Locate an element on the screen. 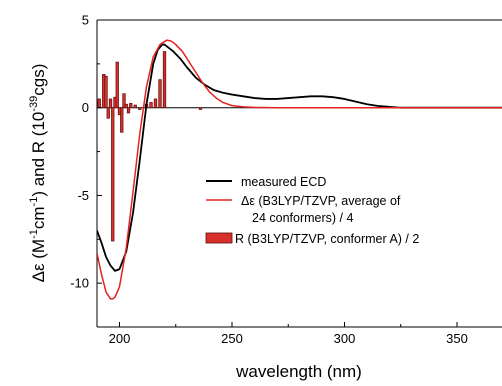  x-tick-label: 200 is located at coordinates (120, 338).